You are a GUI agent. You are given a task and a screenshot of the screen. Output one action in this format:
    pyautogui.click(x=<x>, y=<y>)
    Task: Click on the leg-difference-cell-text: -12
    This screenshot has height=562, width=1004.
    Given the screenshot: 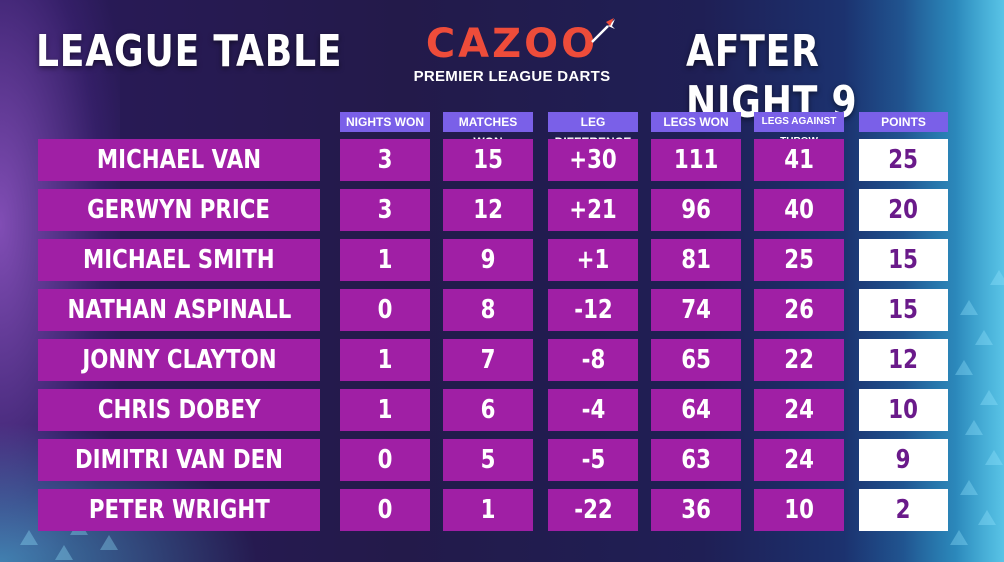 What is the action you would take?
    pyautogui.click(x=593, y=310)
    